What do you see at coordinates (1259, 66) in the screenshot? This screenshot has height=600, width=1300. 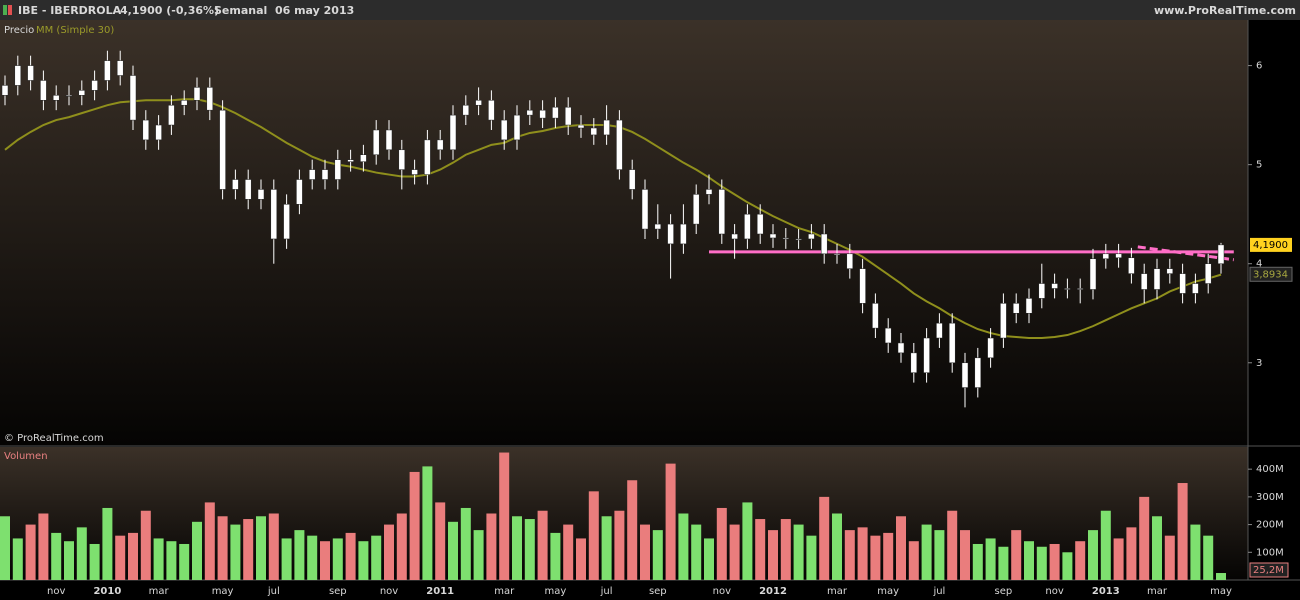 I see `y-tick-label: 6` at bounding box center [1259, 66].